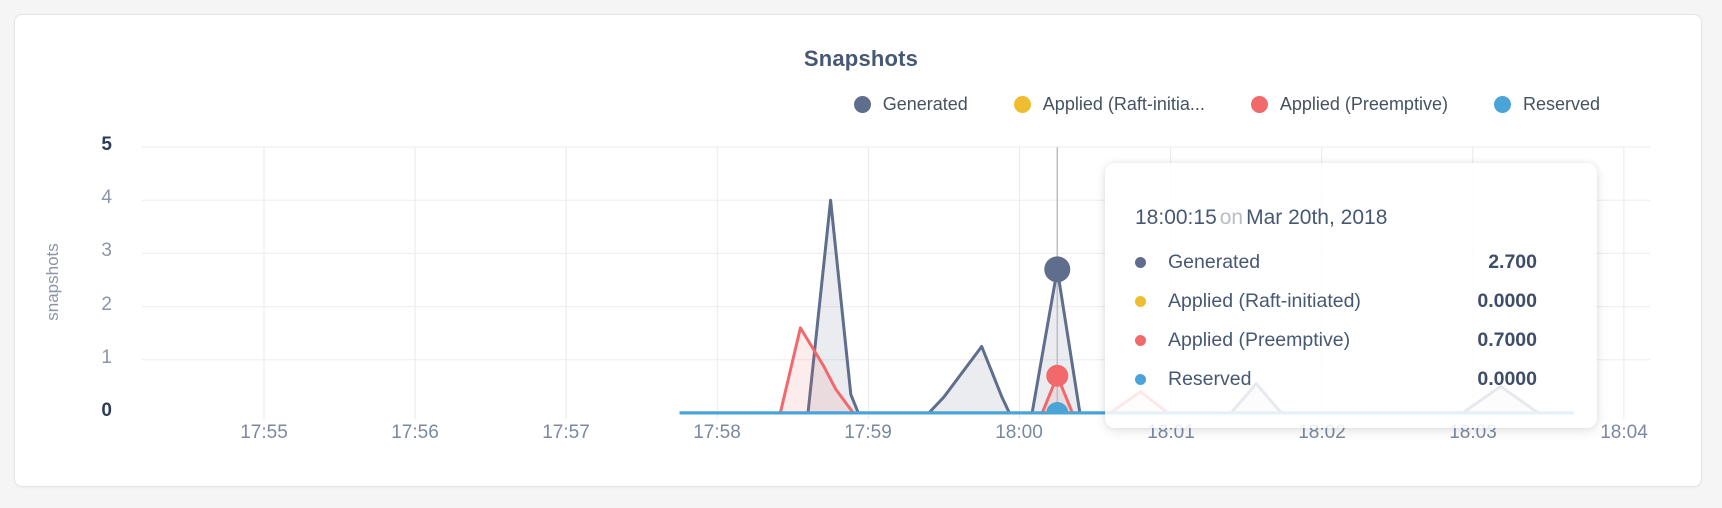 This screenshot has height=508, width=1722. What do you see at coordinates (106, 197) in the screenshot?
I see `y-tick-4: 4` at bounding box center [106, 197].